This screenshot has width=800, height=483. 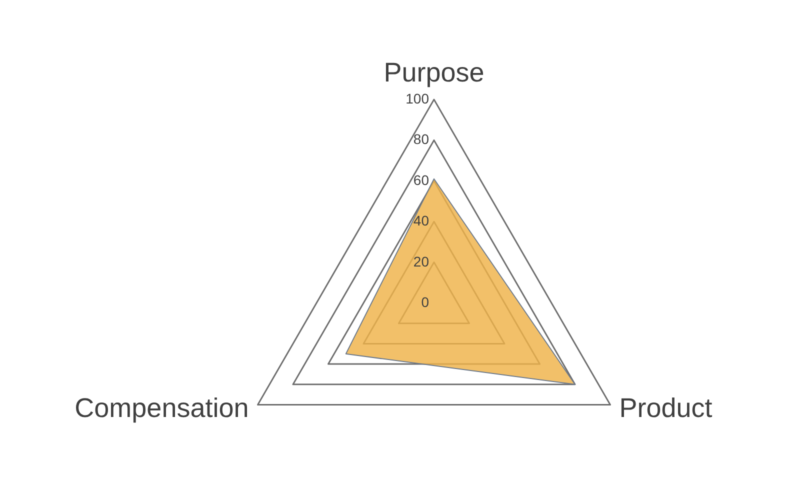 I want to click on y-tick-label: 60, so click(x=421, y=180).